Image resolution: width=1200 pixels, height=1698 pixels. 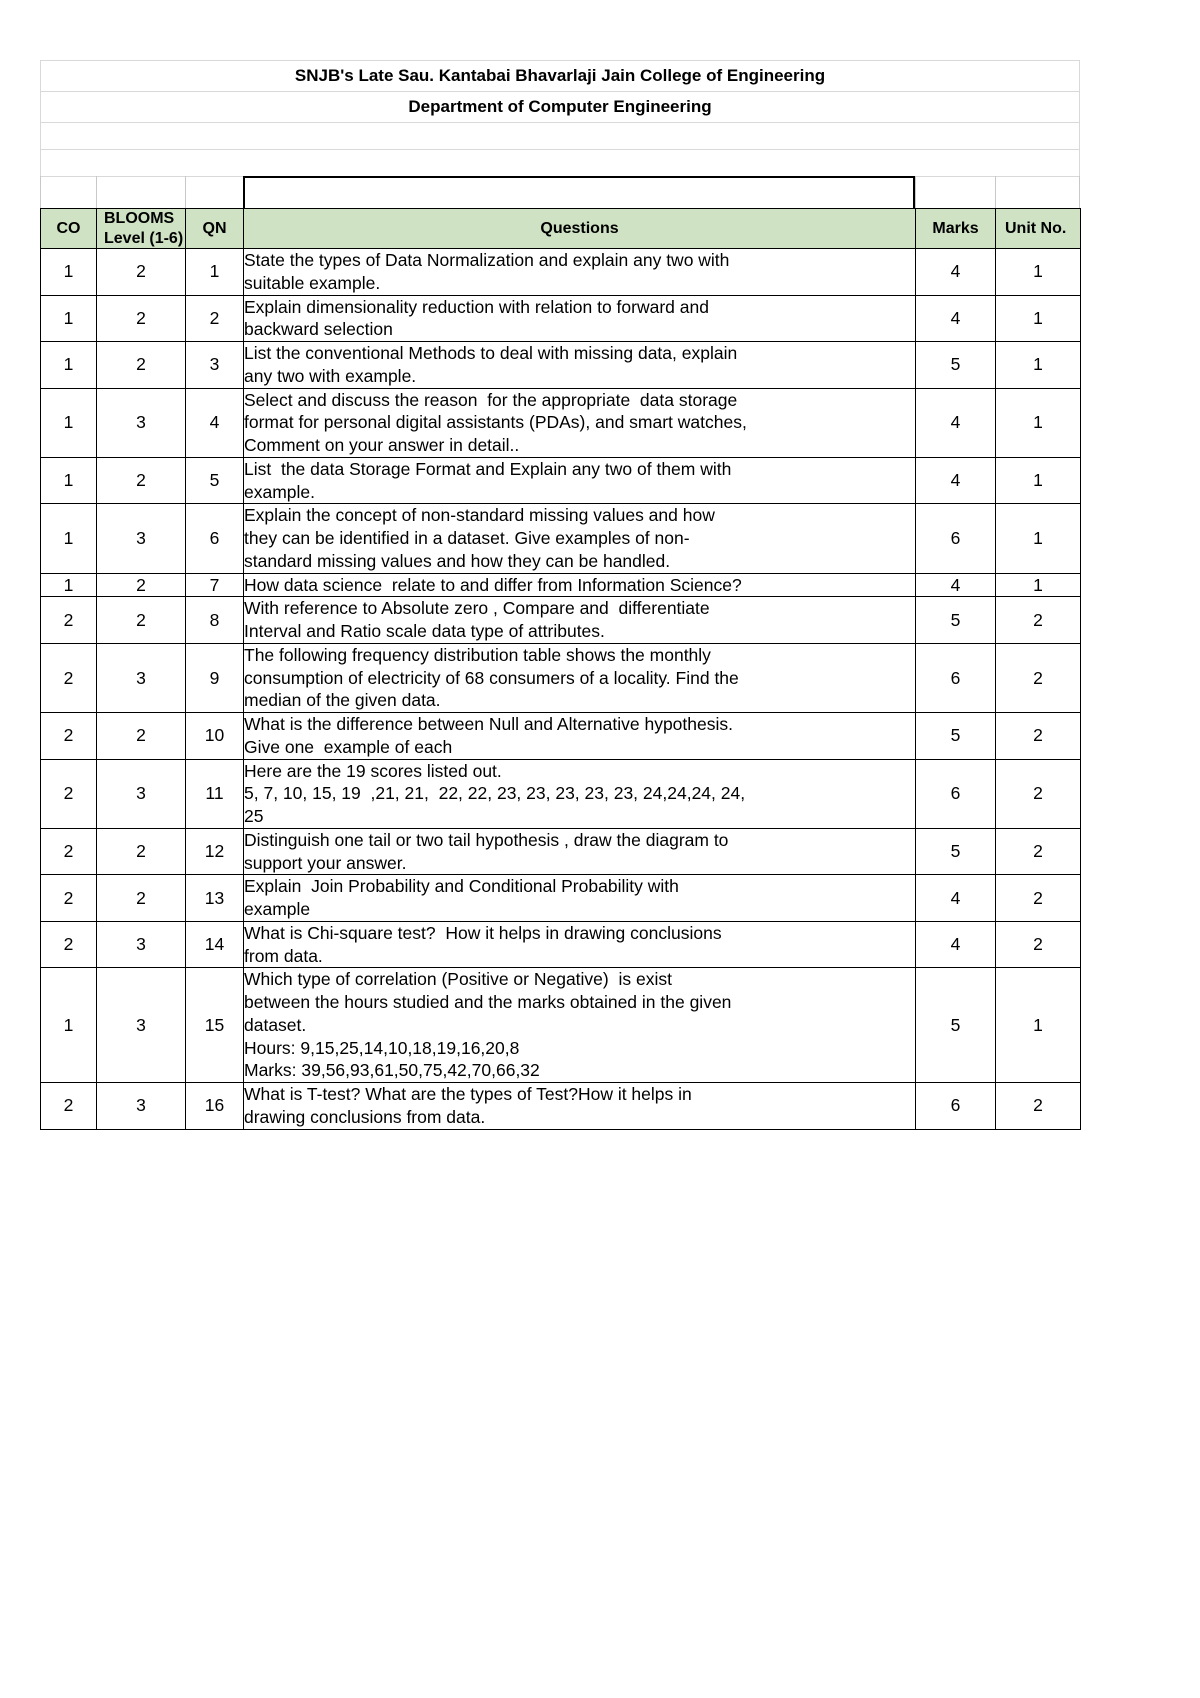 I want to click on cell-qn: 1, so click(x=214, y=272).